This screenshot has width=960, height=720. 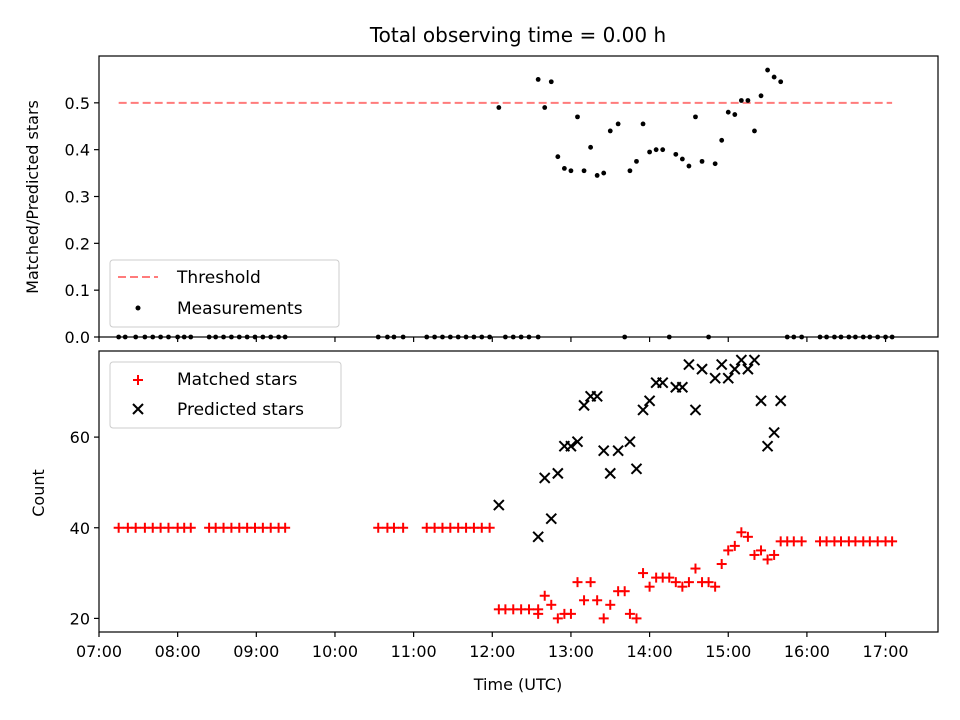 What do you see at coordinates (414, 651) in the screenshot?
I see `x-tick-label: 11:00` at bounding box center [414, 651].